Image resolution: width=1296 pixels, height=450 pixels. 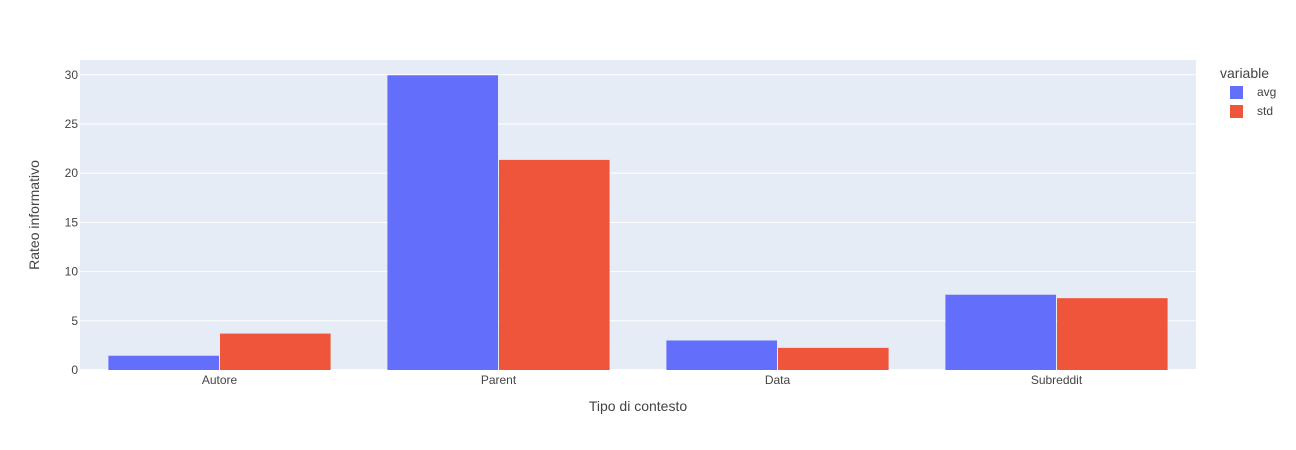 What do you see at coordinates (1236, 92) in the screenshot?
I see `legend-swatch-avg` at bounding box center [1236, 92].